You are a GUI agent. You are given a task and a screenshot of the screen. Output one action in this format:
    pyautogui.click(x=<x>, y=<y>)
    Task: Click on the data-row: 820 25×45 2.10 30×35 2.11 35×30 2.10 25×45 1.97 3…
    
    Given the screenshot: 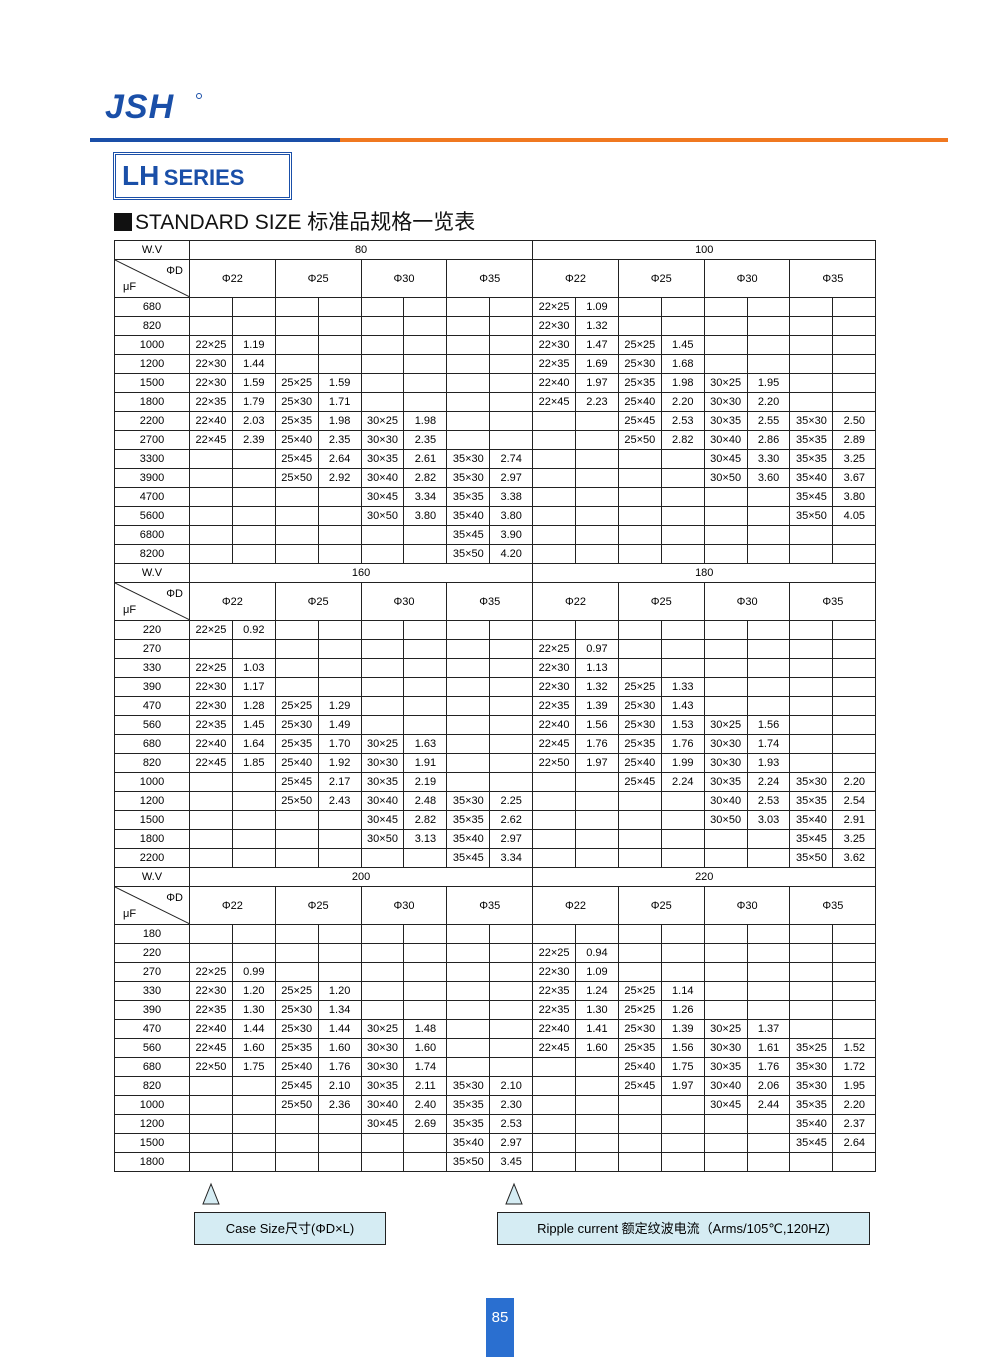 What is the action you would take?
    pyautogui.click(x=495, y=1086)
    